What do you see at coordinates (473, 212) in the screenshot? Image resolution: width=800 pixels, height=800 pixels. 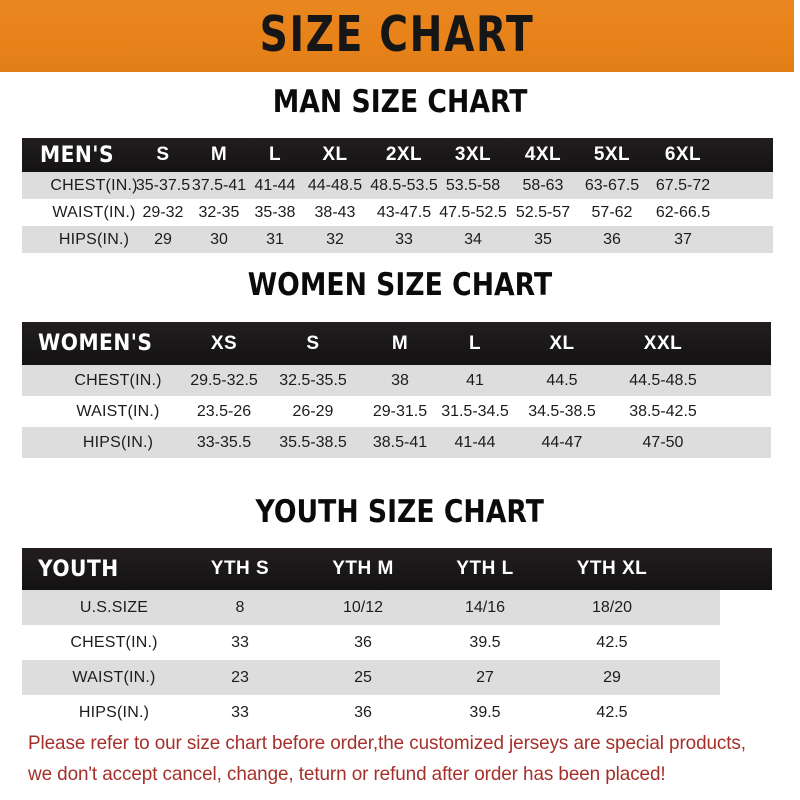 I see `table-cell: 47.5-52.5` at bounding box center [473, 212].